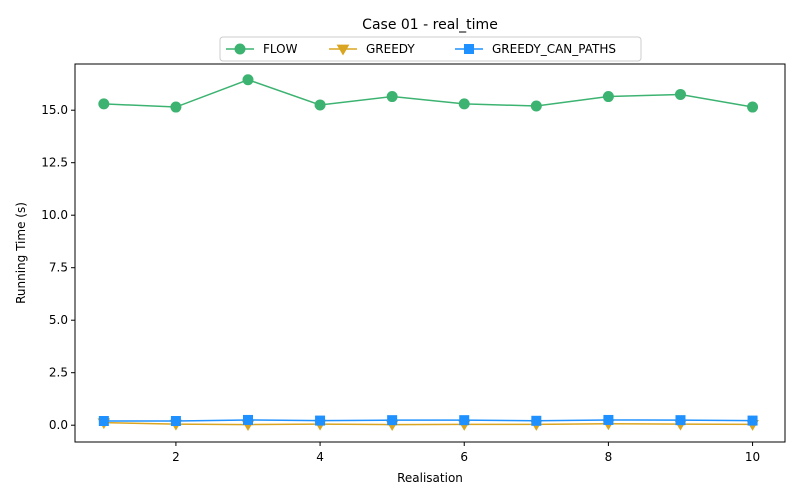 The width and height of the screenshot is (800, 500). Describe the element at coordinates (262, 49) in the screenshot. I see `legend-item-flow: FLOW` at that location.